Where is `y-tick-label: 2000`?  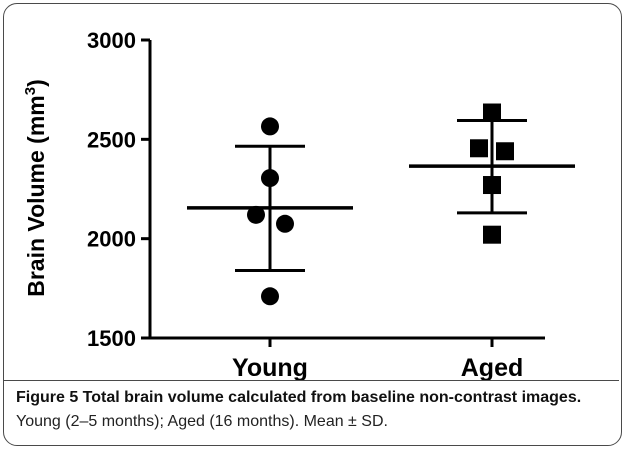
y-tick-label: 2000 is located at coordinates (111, 239).